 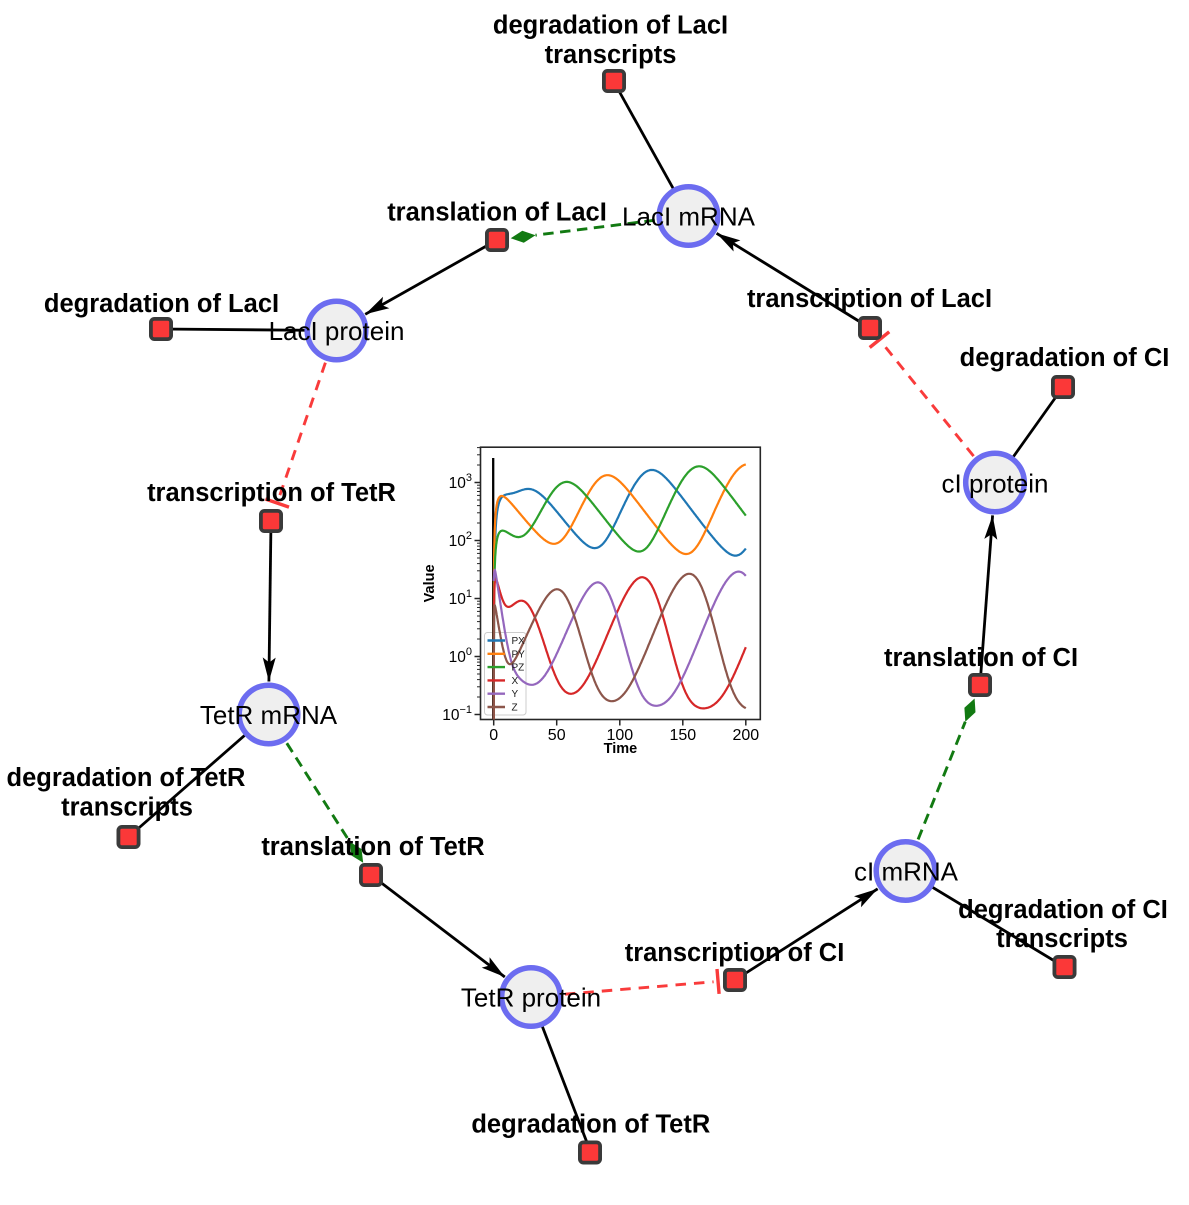 What do you see at coordinates (621, 749) in the screenshot?
I see `svg-text: Time` at bounding box center [621, 749].